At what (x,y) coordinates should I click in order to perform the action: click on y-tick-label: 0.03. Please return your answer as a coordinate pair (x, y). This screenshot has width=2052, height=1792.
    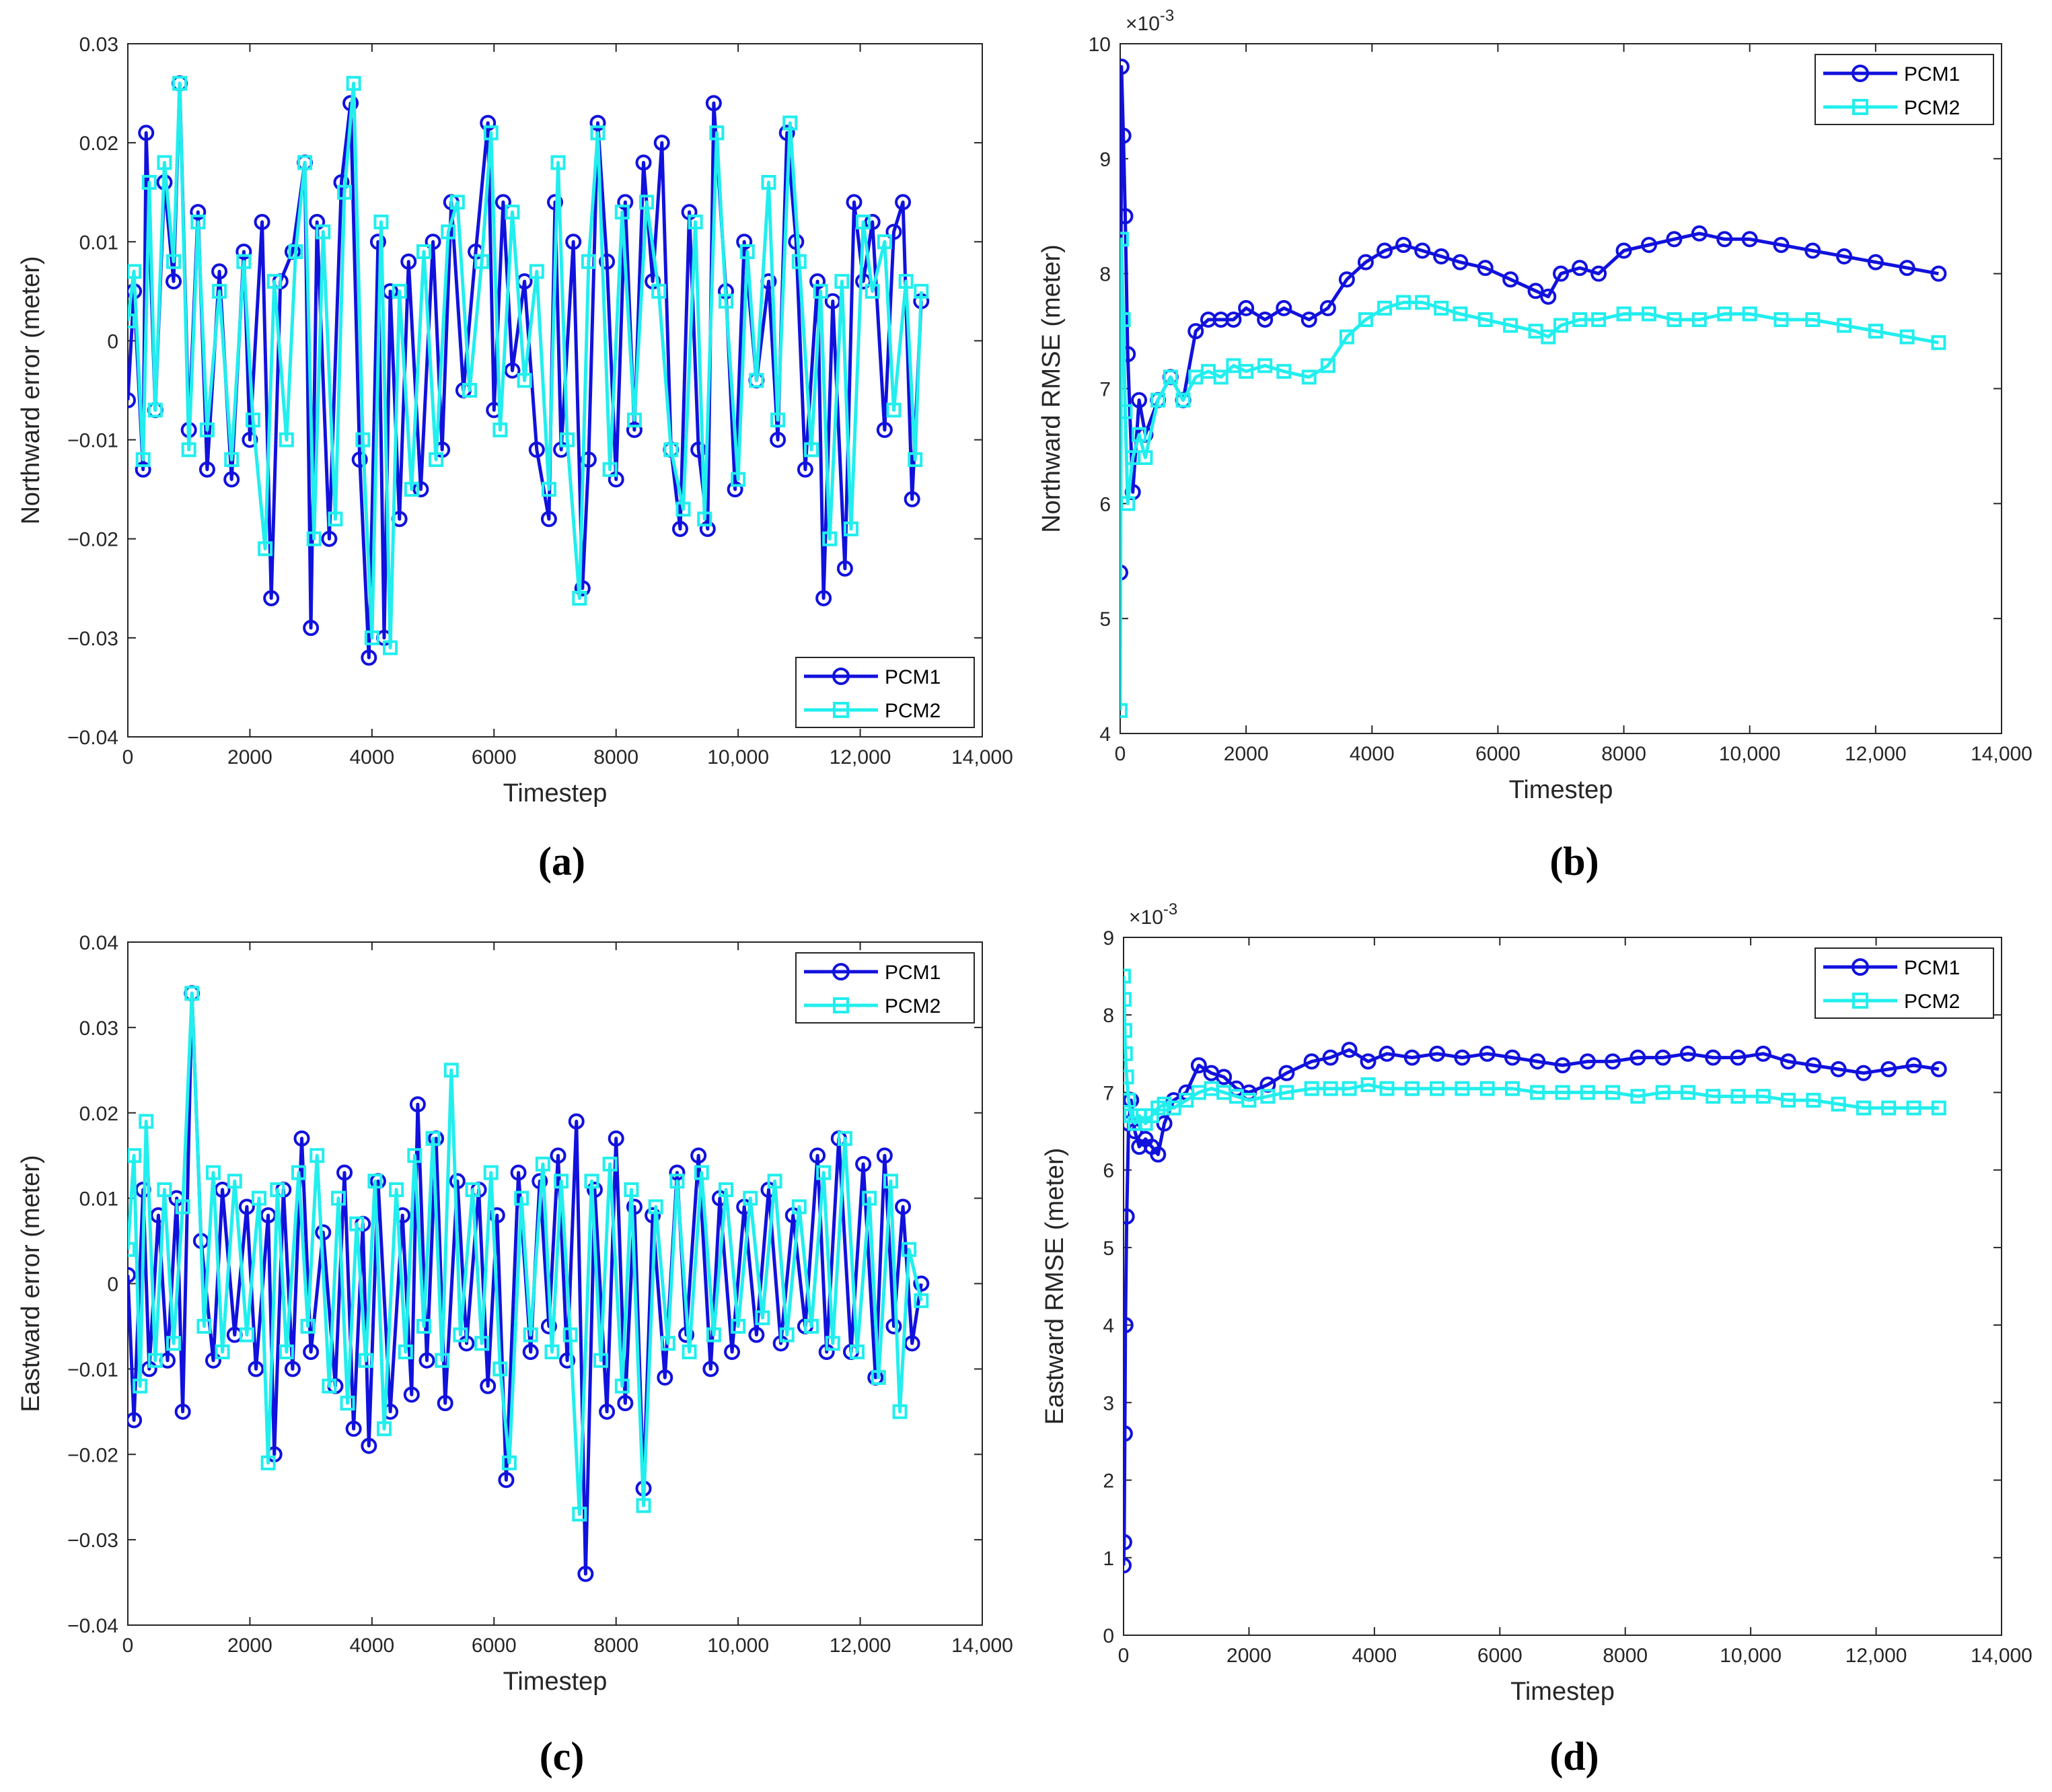
    Looking at the image, I should click on (99, 1028).